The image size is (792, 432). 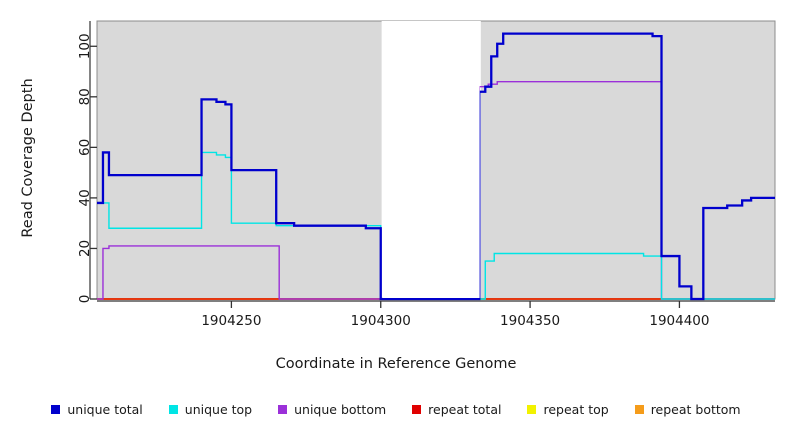 I want to click on legend-item-label: unique bottom, so click(x=340, y=409).